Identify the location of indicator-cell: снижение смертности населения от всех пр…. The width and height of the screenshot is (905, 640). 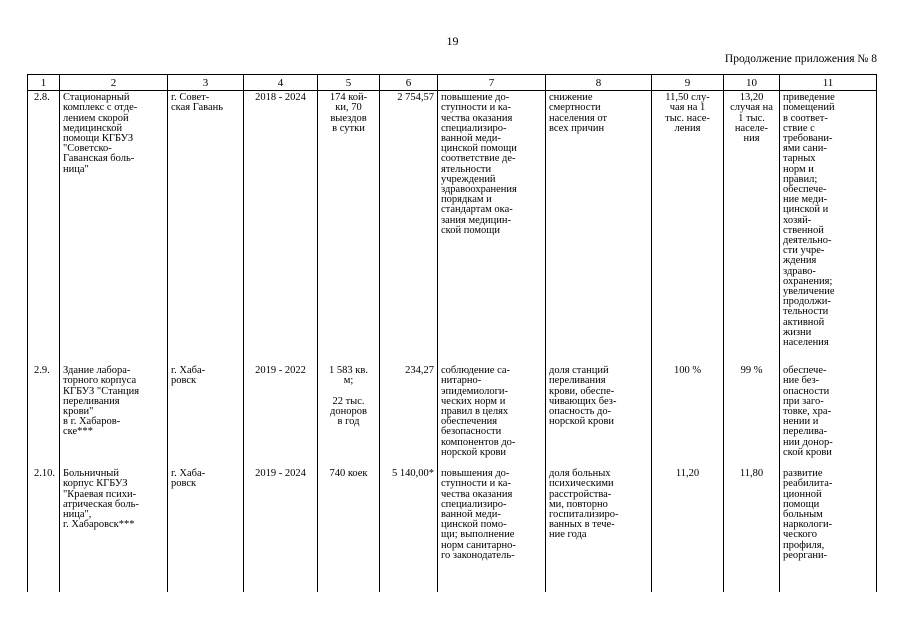
(598, 227).